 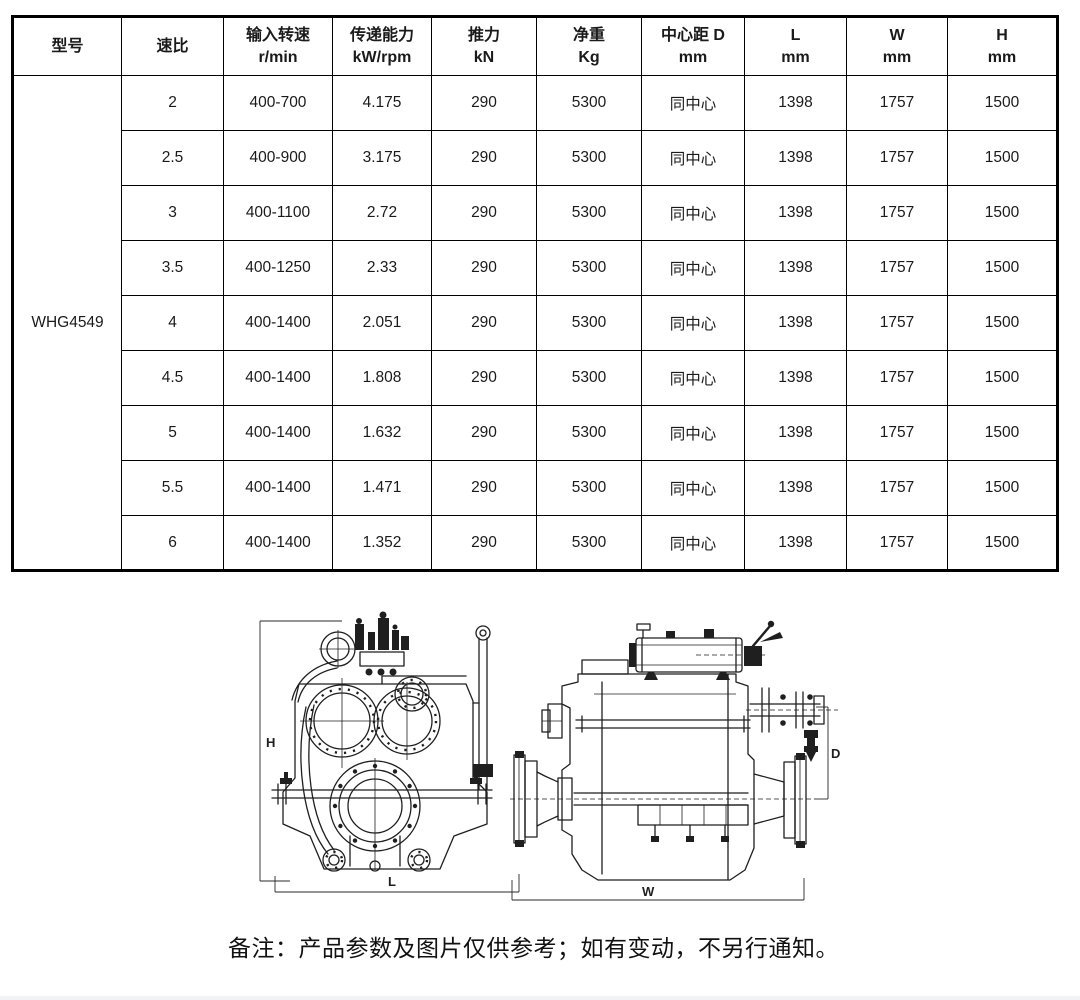 What do you see at coordinates (67, 46) in the screenshot?
I see `column-header-1: 型号` at bounding box center [67, 46].